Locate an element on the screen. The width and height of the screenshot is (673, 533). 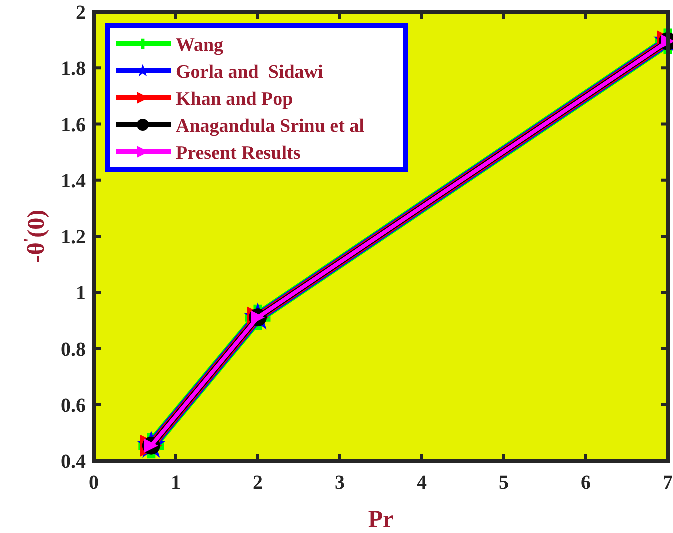
x-tick-label: 6 is located at coordinates (586, 483).